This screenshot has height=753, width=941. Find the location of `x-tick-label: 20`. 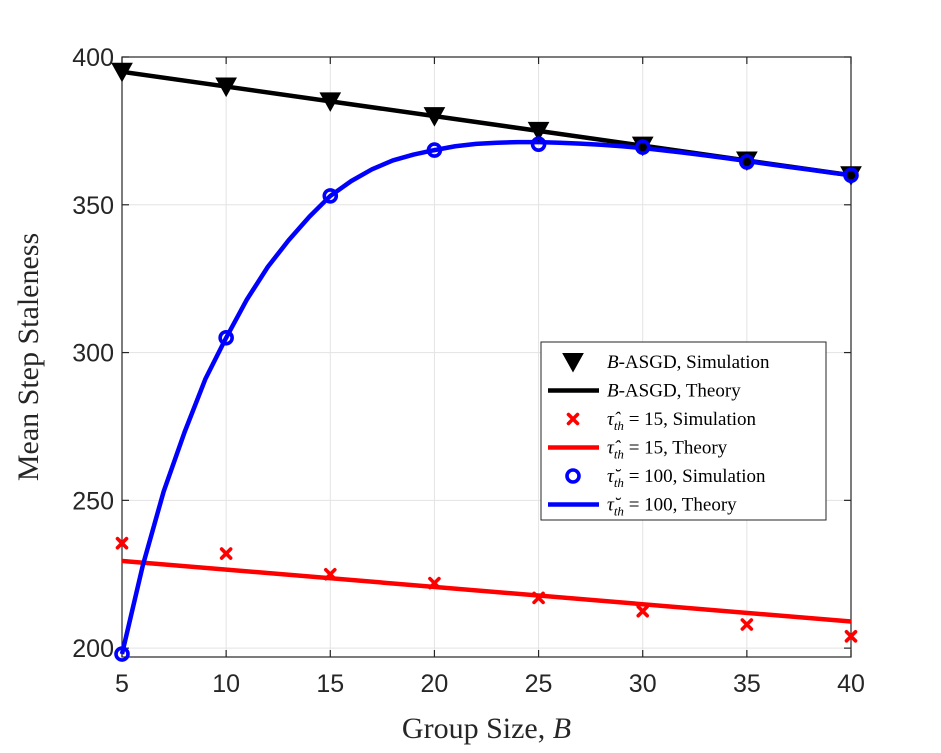

x-tick-label: 20 is located at coordinates (435, 684).